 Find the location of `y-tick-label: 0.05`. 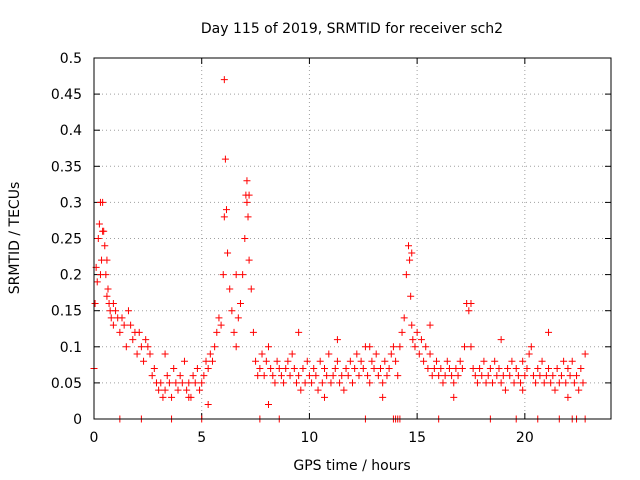

y-tick-label: 0.05 is located at coordinates (66, 384).